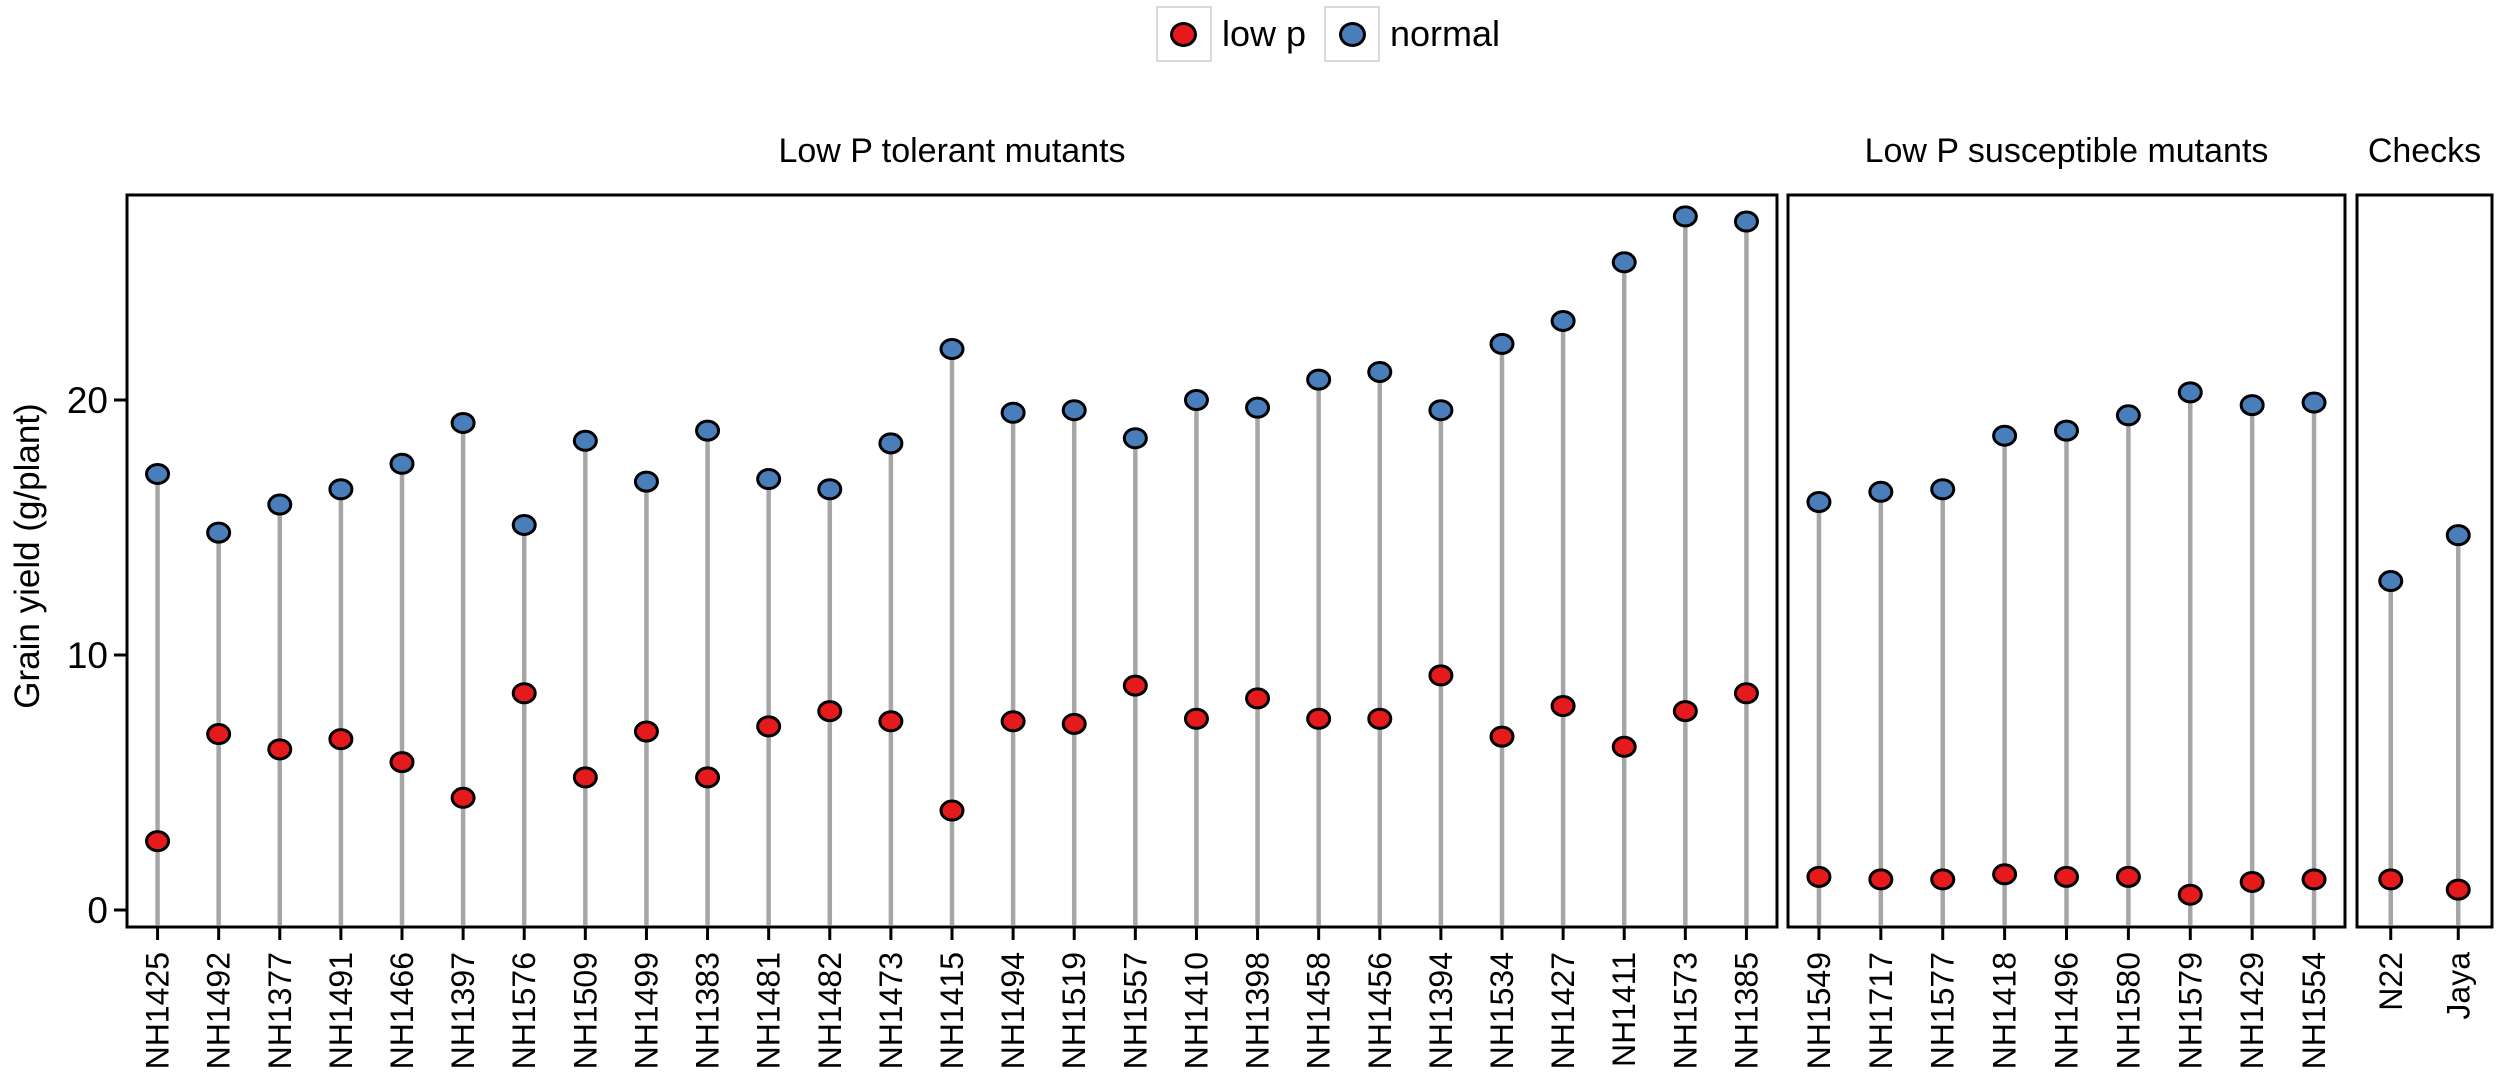 The height and width of the screenshot is (1091, 2500). Describe the element at coordinates (2458, 986) in the screenshot. I see `x-axis-category-label: Jaya` at that location.